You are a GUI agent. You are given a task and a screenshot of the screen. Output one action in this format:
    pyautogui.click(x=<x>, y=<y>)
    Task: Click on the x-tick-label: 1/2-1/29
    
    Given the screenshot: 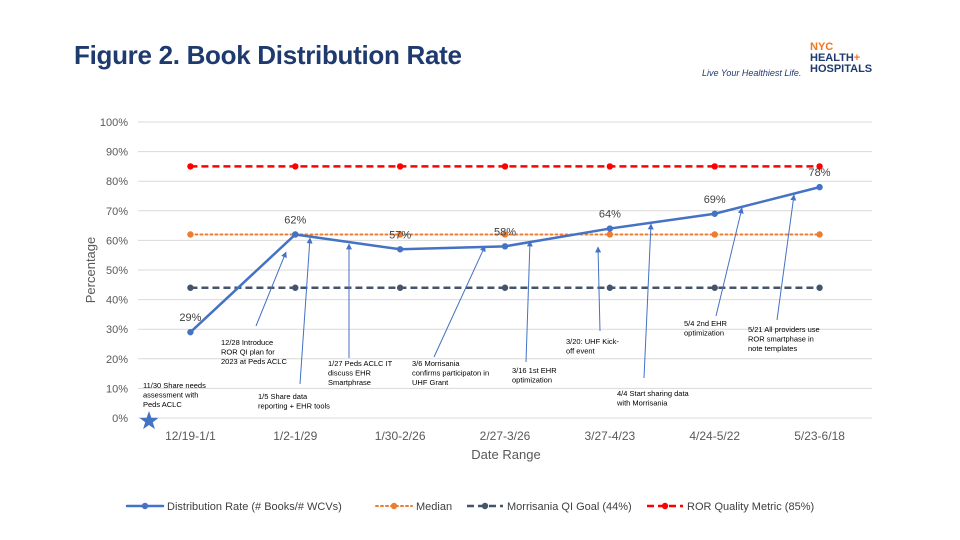 What is the action you would take?
    pyautogui.click(x=295, y=436)
    